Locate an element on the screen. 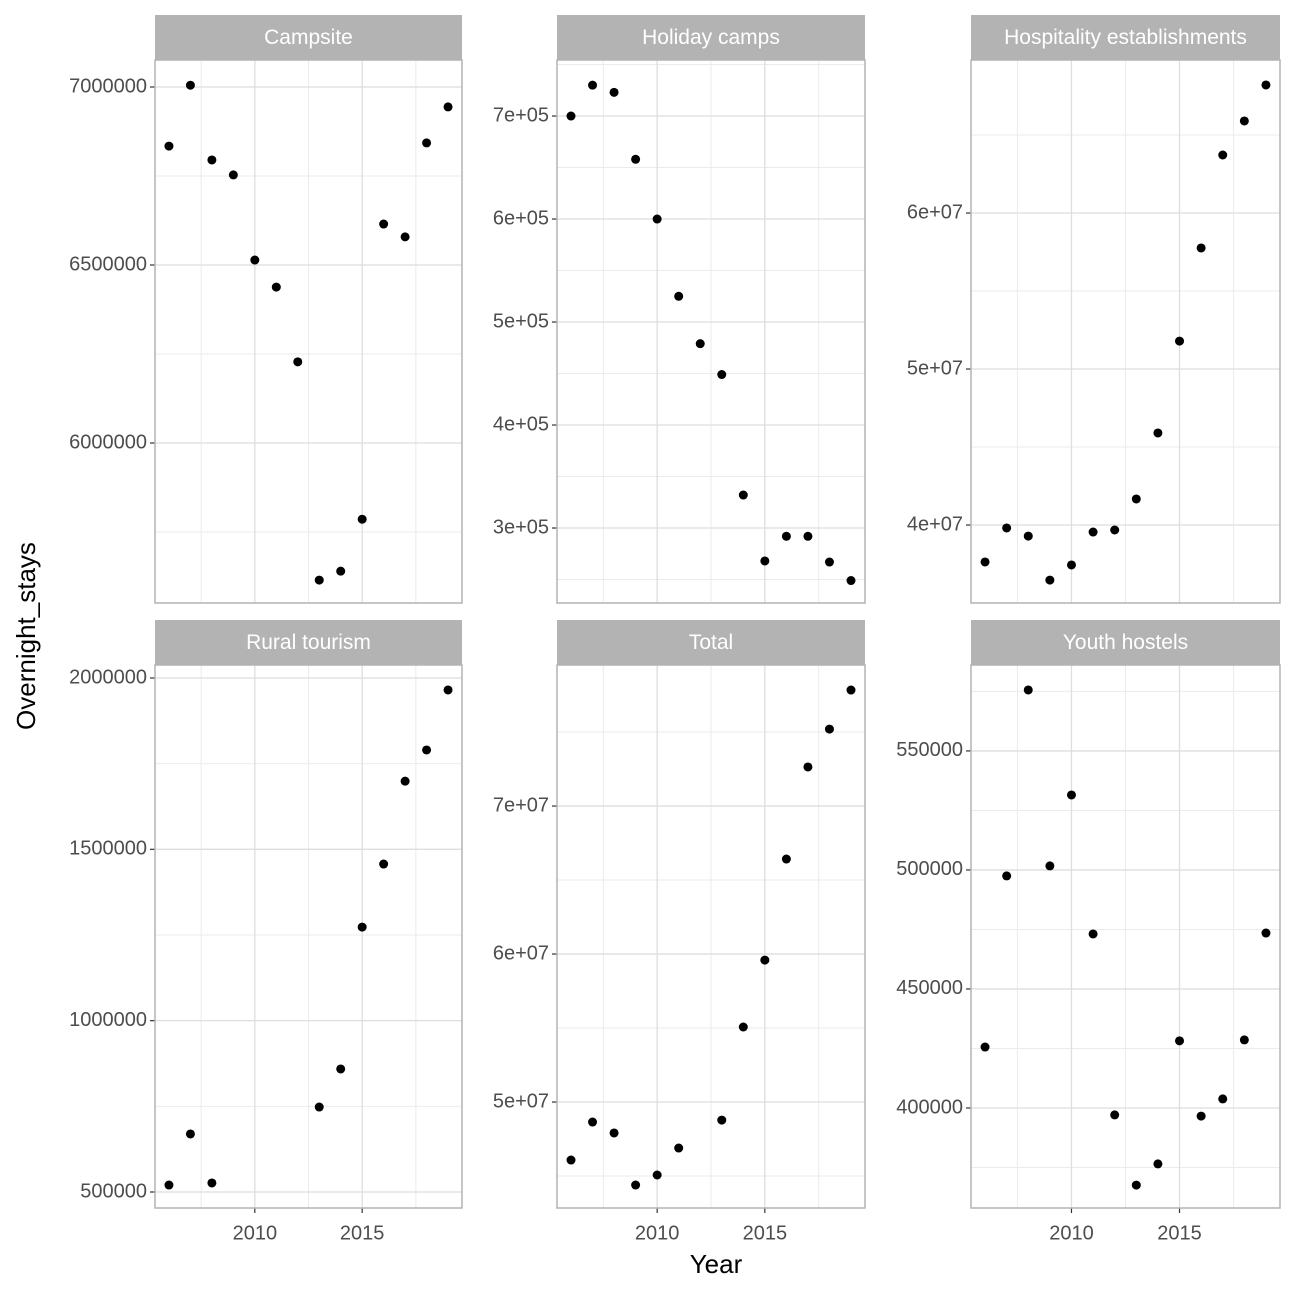 Image resolution: width=1296 pixels, height=1296 pixels. facet-title: Total is located at coordinates (711, 642).